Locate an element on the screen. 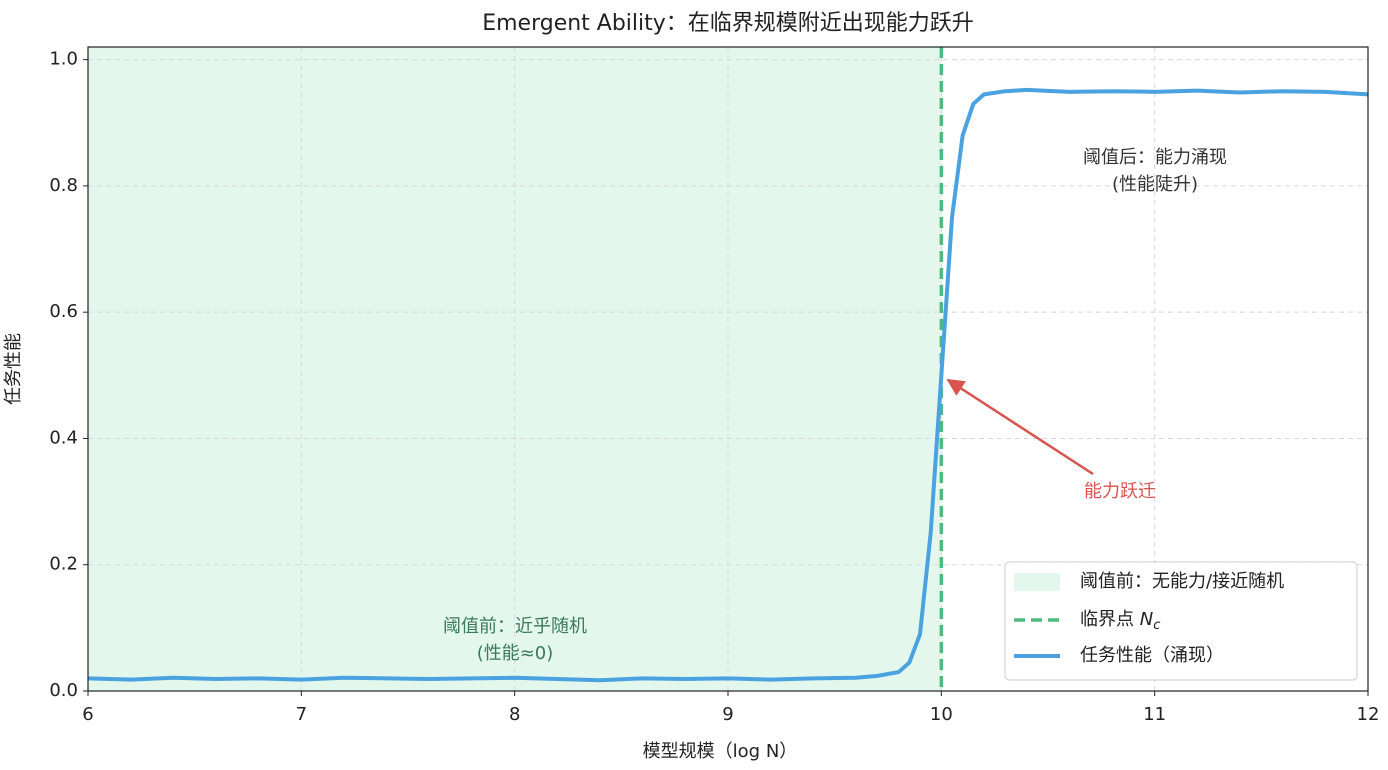 The width and height of the screenshot is (1388, 770). annotation: (性能陡升) is located at coordinates (1155, 184).